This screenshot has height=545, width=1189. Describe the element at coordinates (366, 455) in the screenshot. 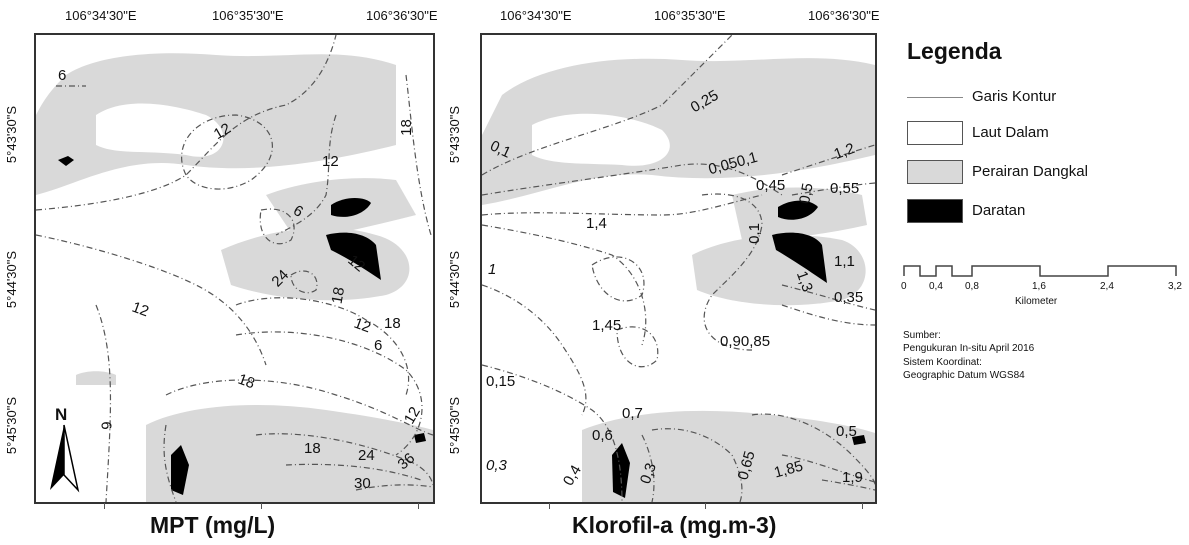

I see `contour-label: 24` at that location.